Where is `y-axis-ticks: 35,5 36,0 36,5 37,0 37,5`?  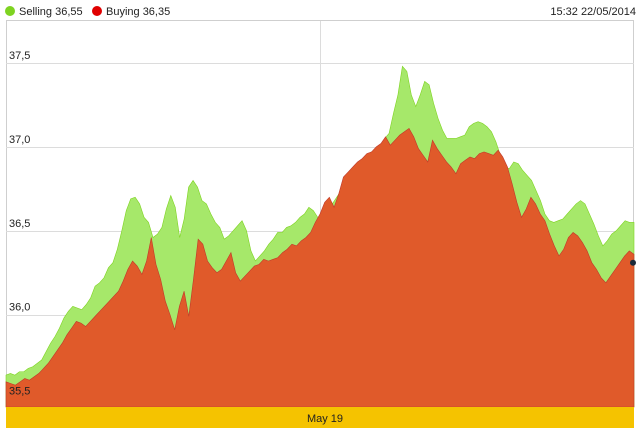
y-axis-ticks: 35,5 36,0 36,5 37,0 37,5 is located at coordinates (19, 224).